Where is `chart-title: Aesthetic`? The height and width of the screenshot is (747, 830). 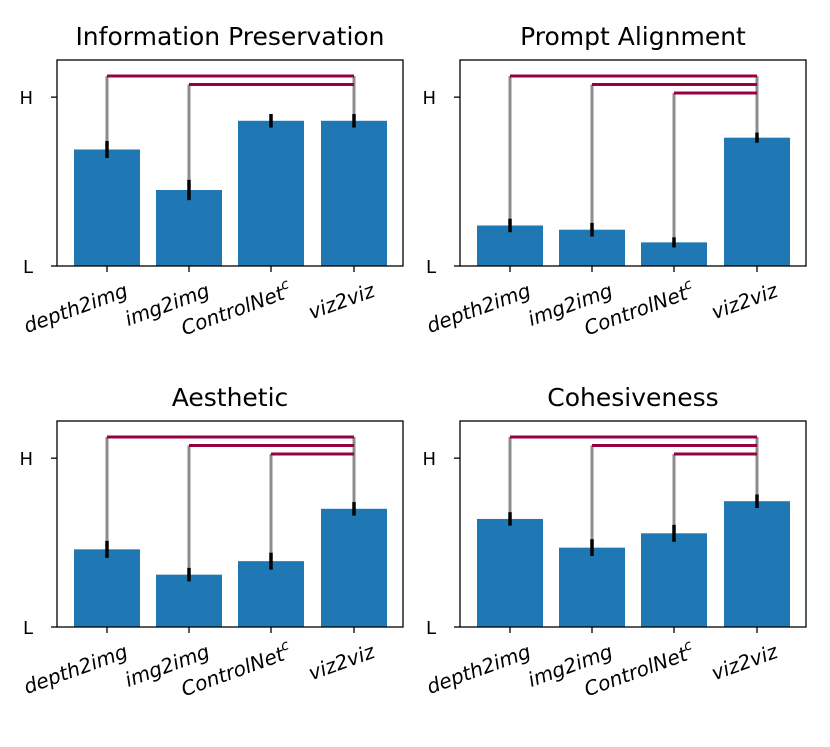
chart-title: Aesthetic is located at coordinates (230, 397).